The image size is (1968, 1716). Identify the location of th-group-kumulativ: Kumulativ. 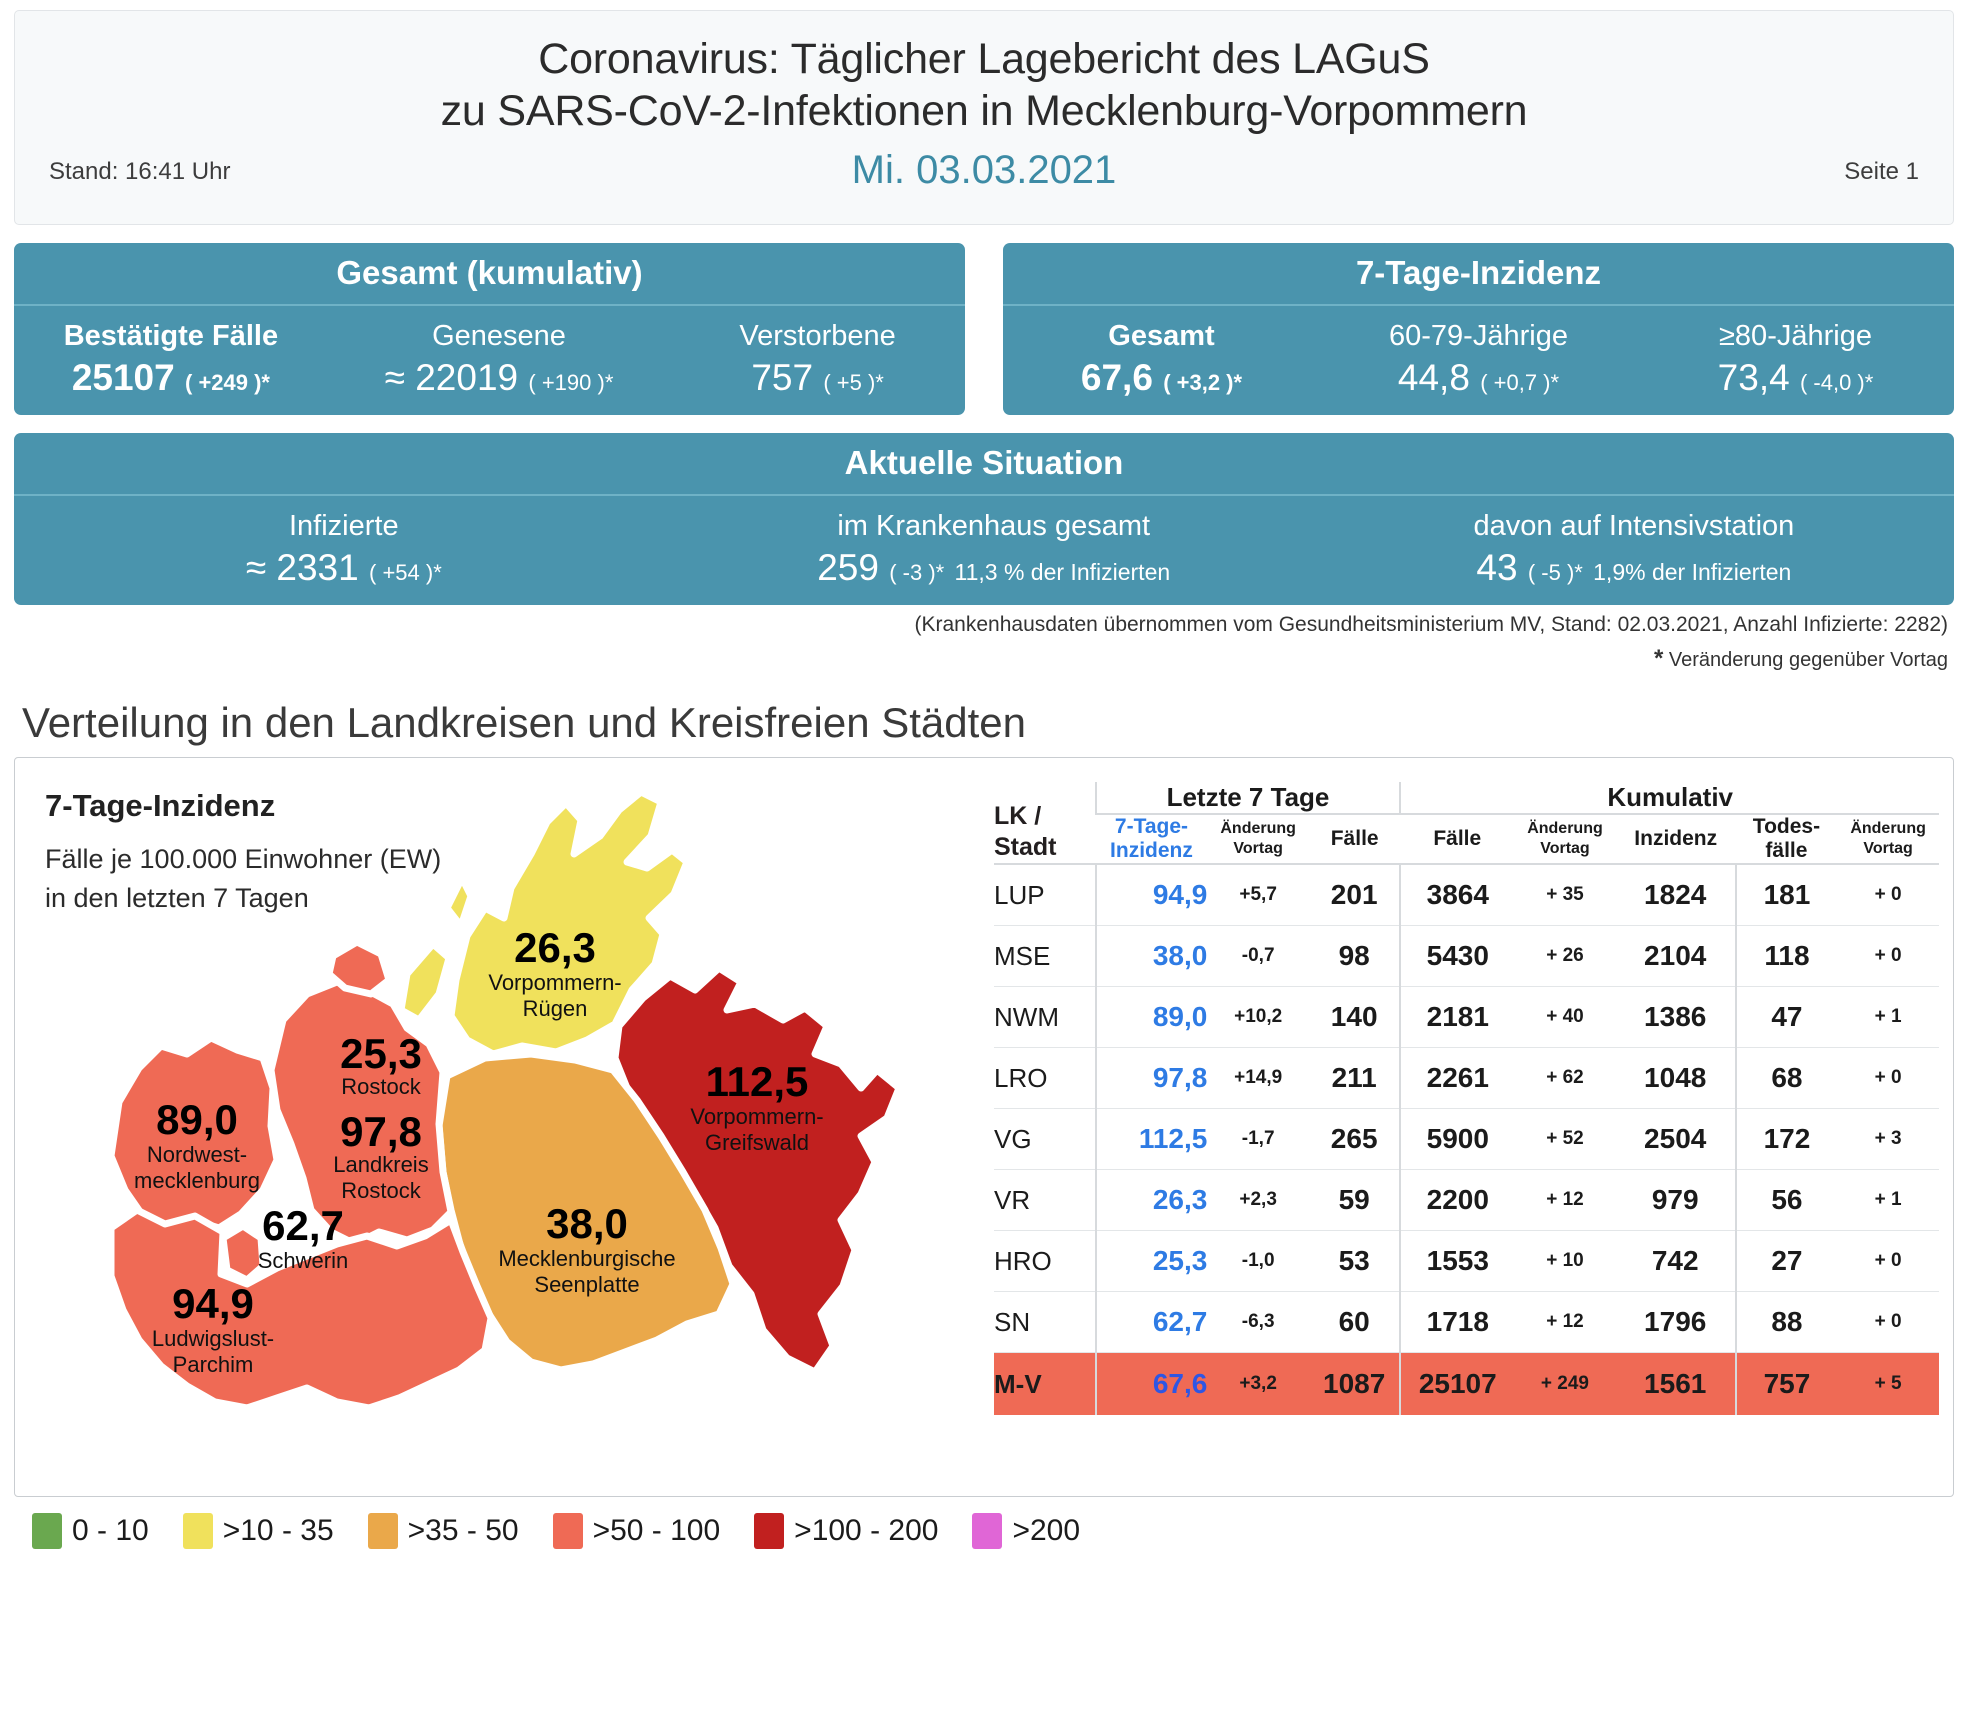
(1669, 798).